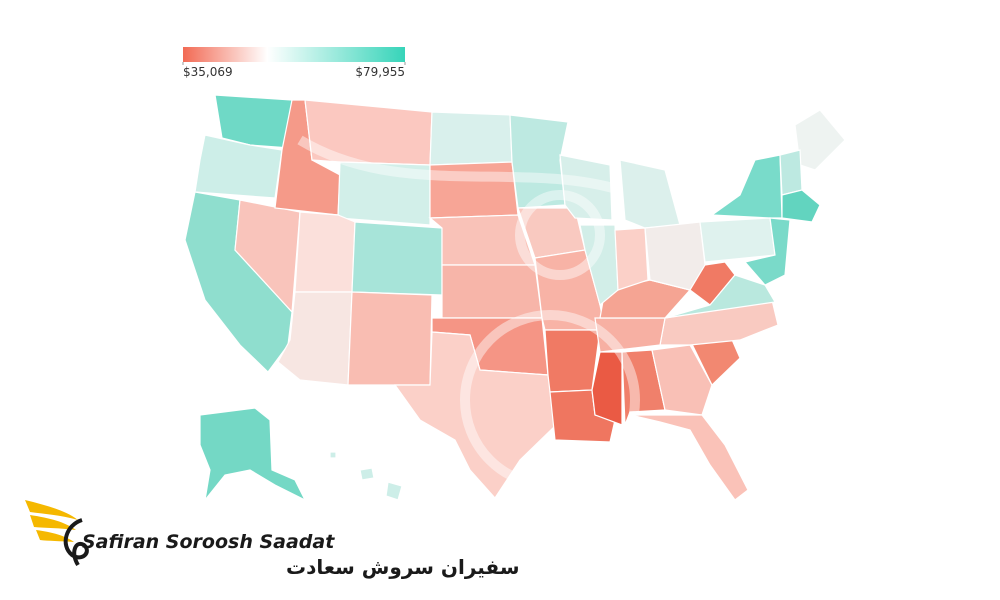 This screenshot has width=1000, height=600. What do you see at coordinates (294, 54) in the screenshot?
I see `color-ramp` at bounding box center [294, 54].